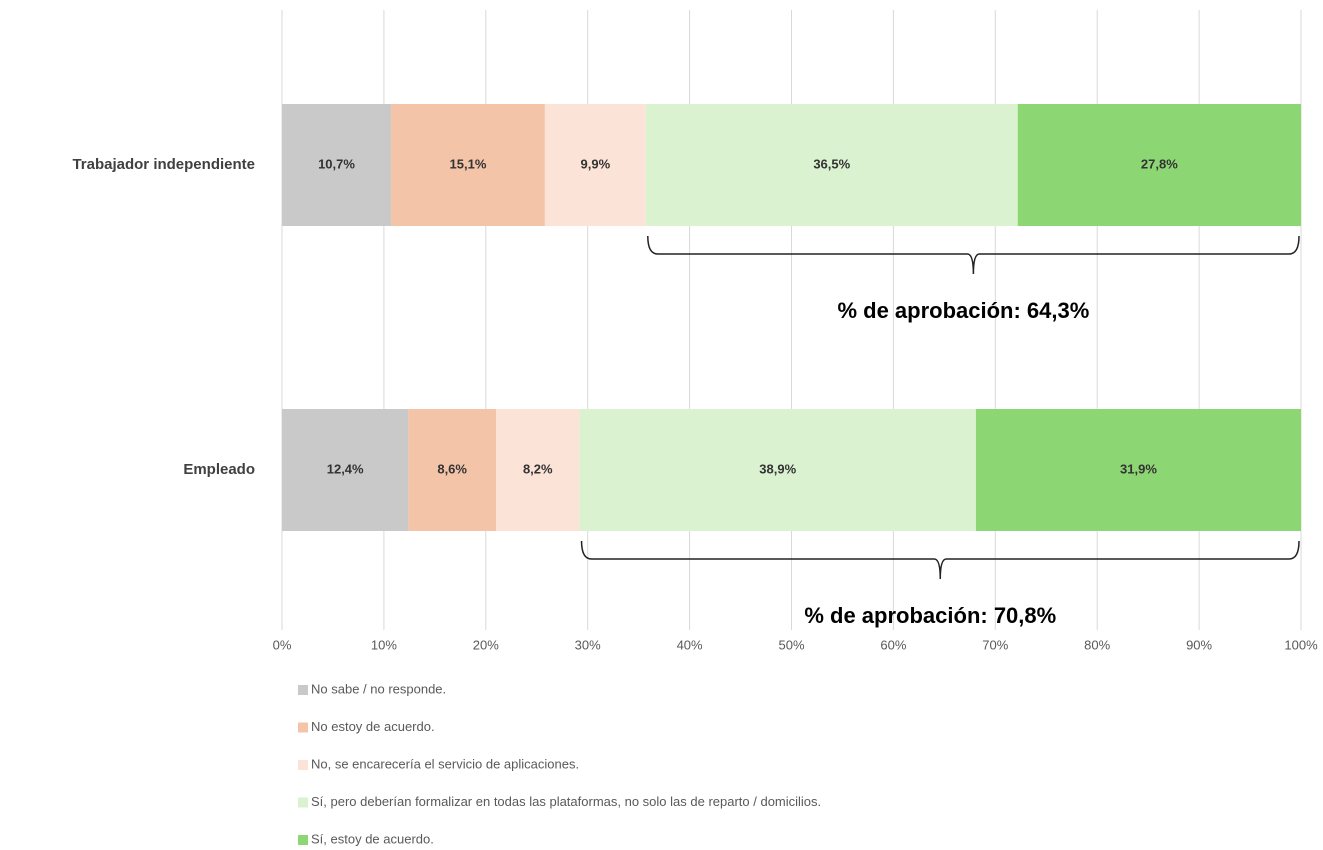 The width and height of the screenshot is (1323, 850). I want to click on data-label: 9,9%, so click(596, 163).